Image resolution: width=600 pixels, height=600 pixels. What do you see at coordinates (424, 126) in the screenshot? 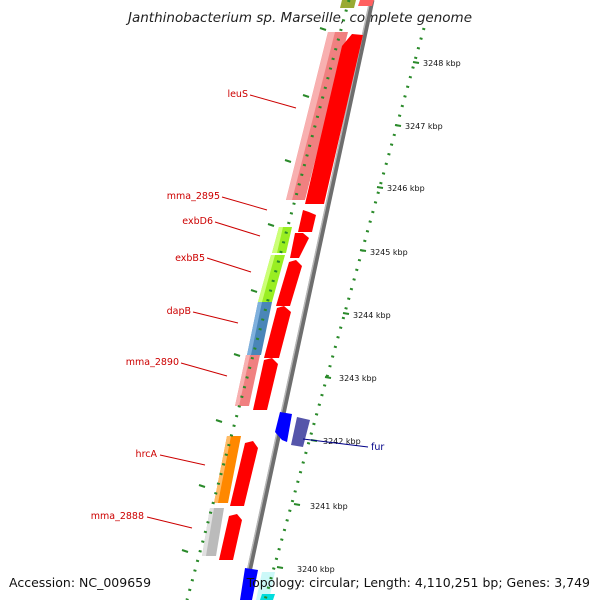
I see `tick-label: 3247 kbp` at bounding box center [424, 126].